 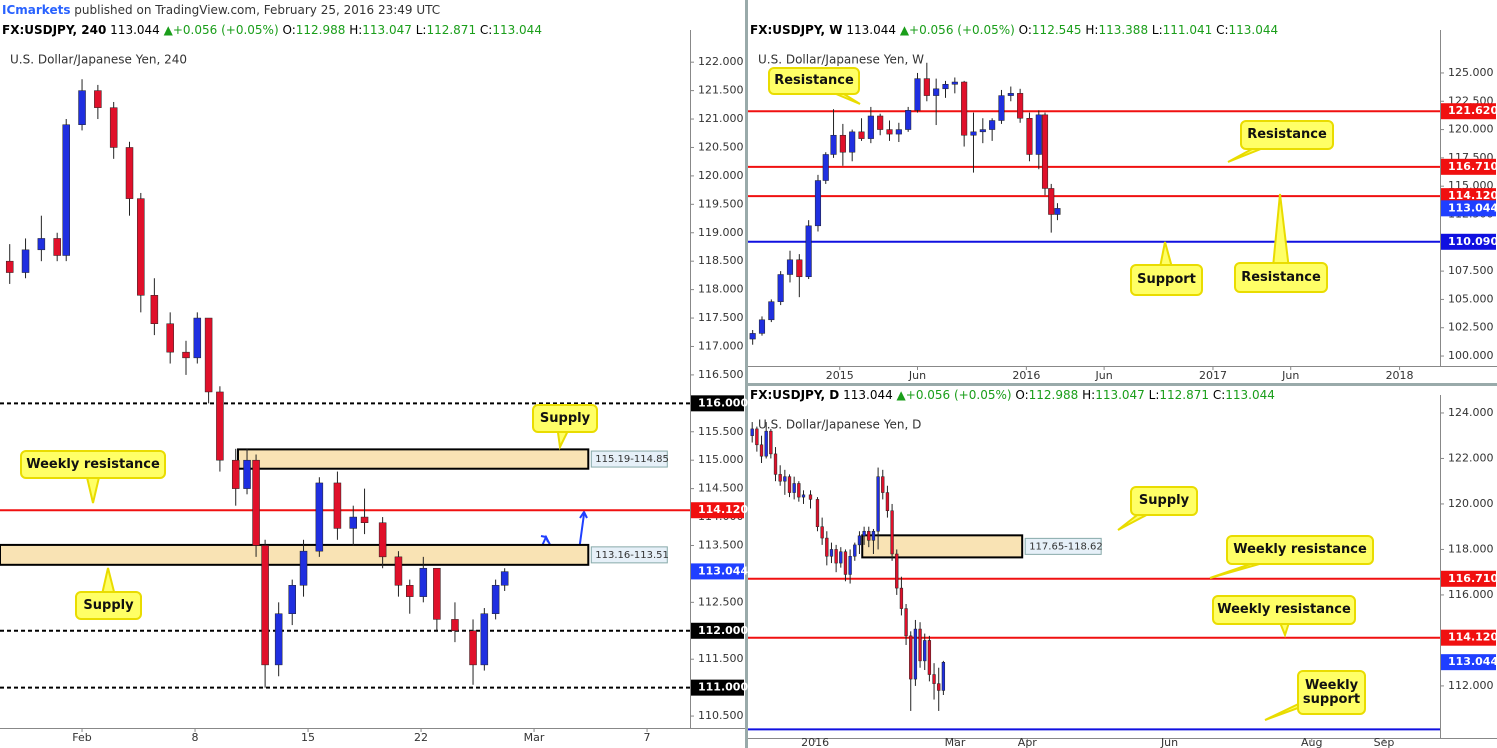 What do you see at coordinates (721, 203) in the screenshot?
I see `y-tick-label: 119.500` at bounding box center [721, 203].